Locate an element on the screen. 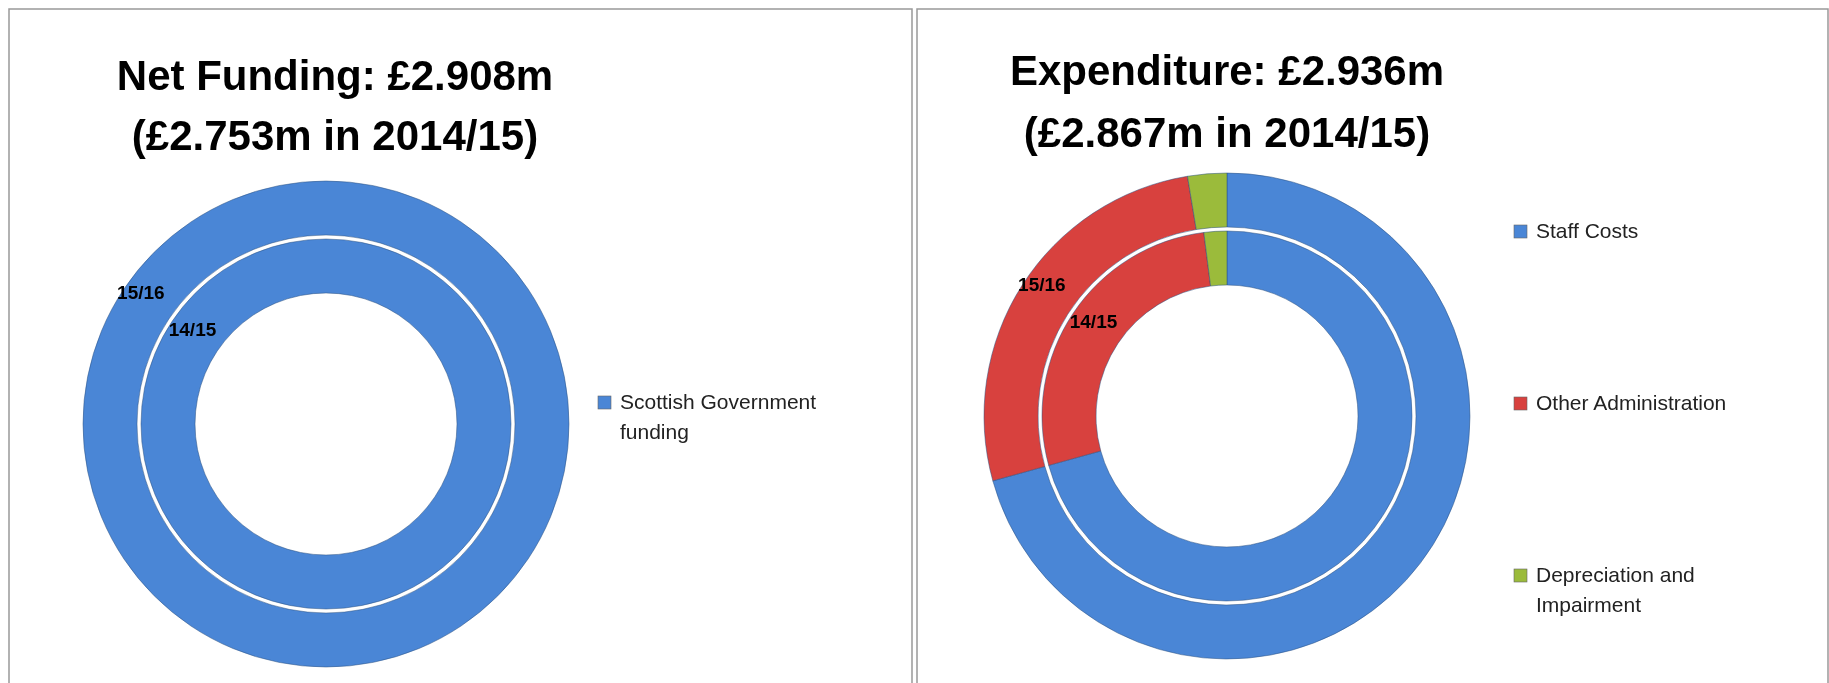 The height and width of the screenshot is (683, 1829). legend-label: Scottish Government funding is located at coordinates (718, 416).